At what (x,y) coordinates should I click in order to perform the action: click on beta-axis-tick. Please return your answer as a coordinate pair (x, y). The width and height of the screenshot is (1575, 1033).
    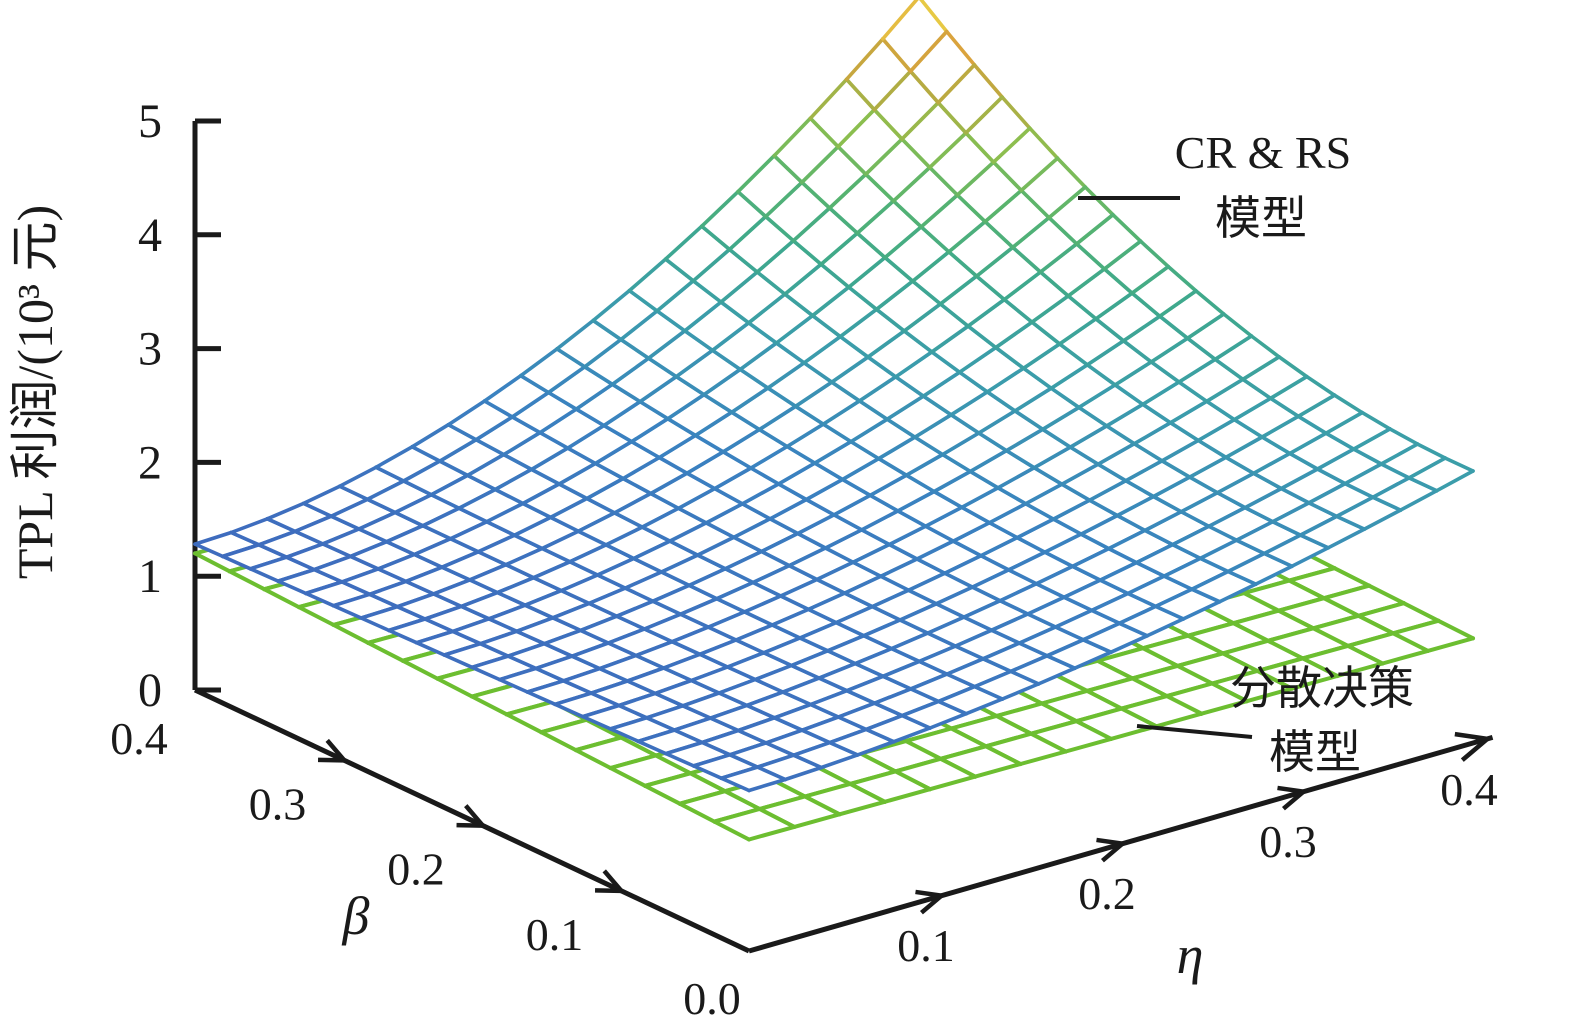
    Looking at the image, I should click on (333, 750).